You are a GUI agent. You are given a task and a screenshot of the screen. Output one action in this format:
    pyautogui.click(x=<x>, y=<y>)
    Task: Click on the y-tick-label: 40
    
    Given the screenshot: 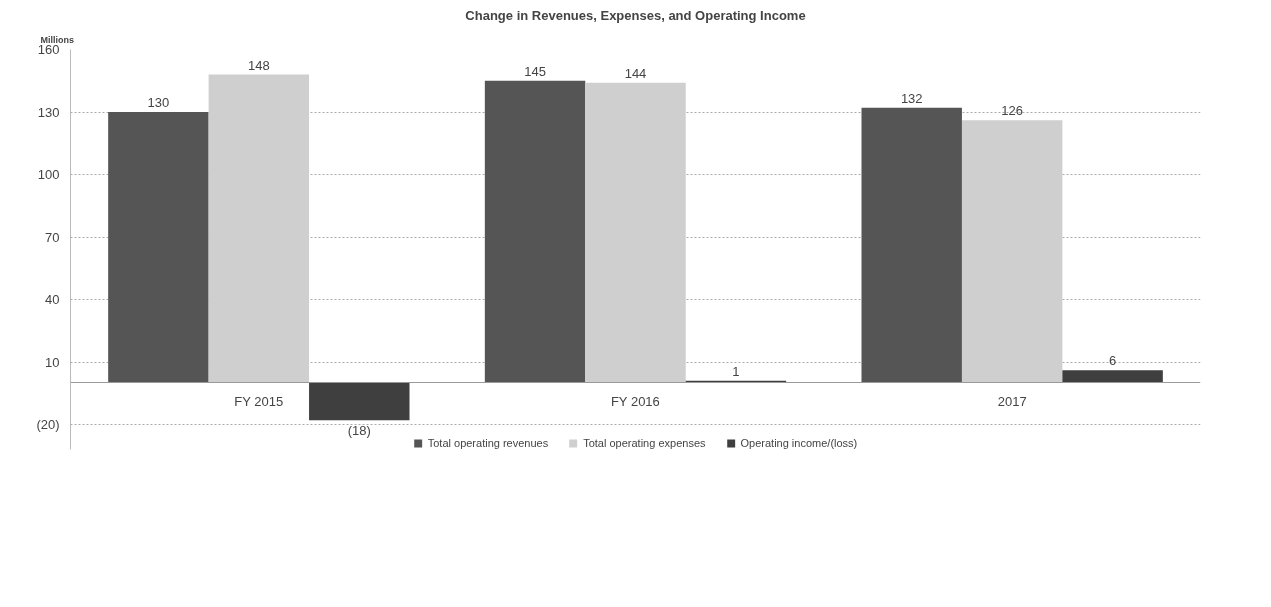 What is the action you would take?
    pyautogui.click(x=52, y=299)
    